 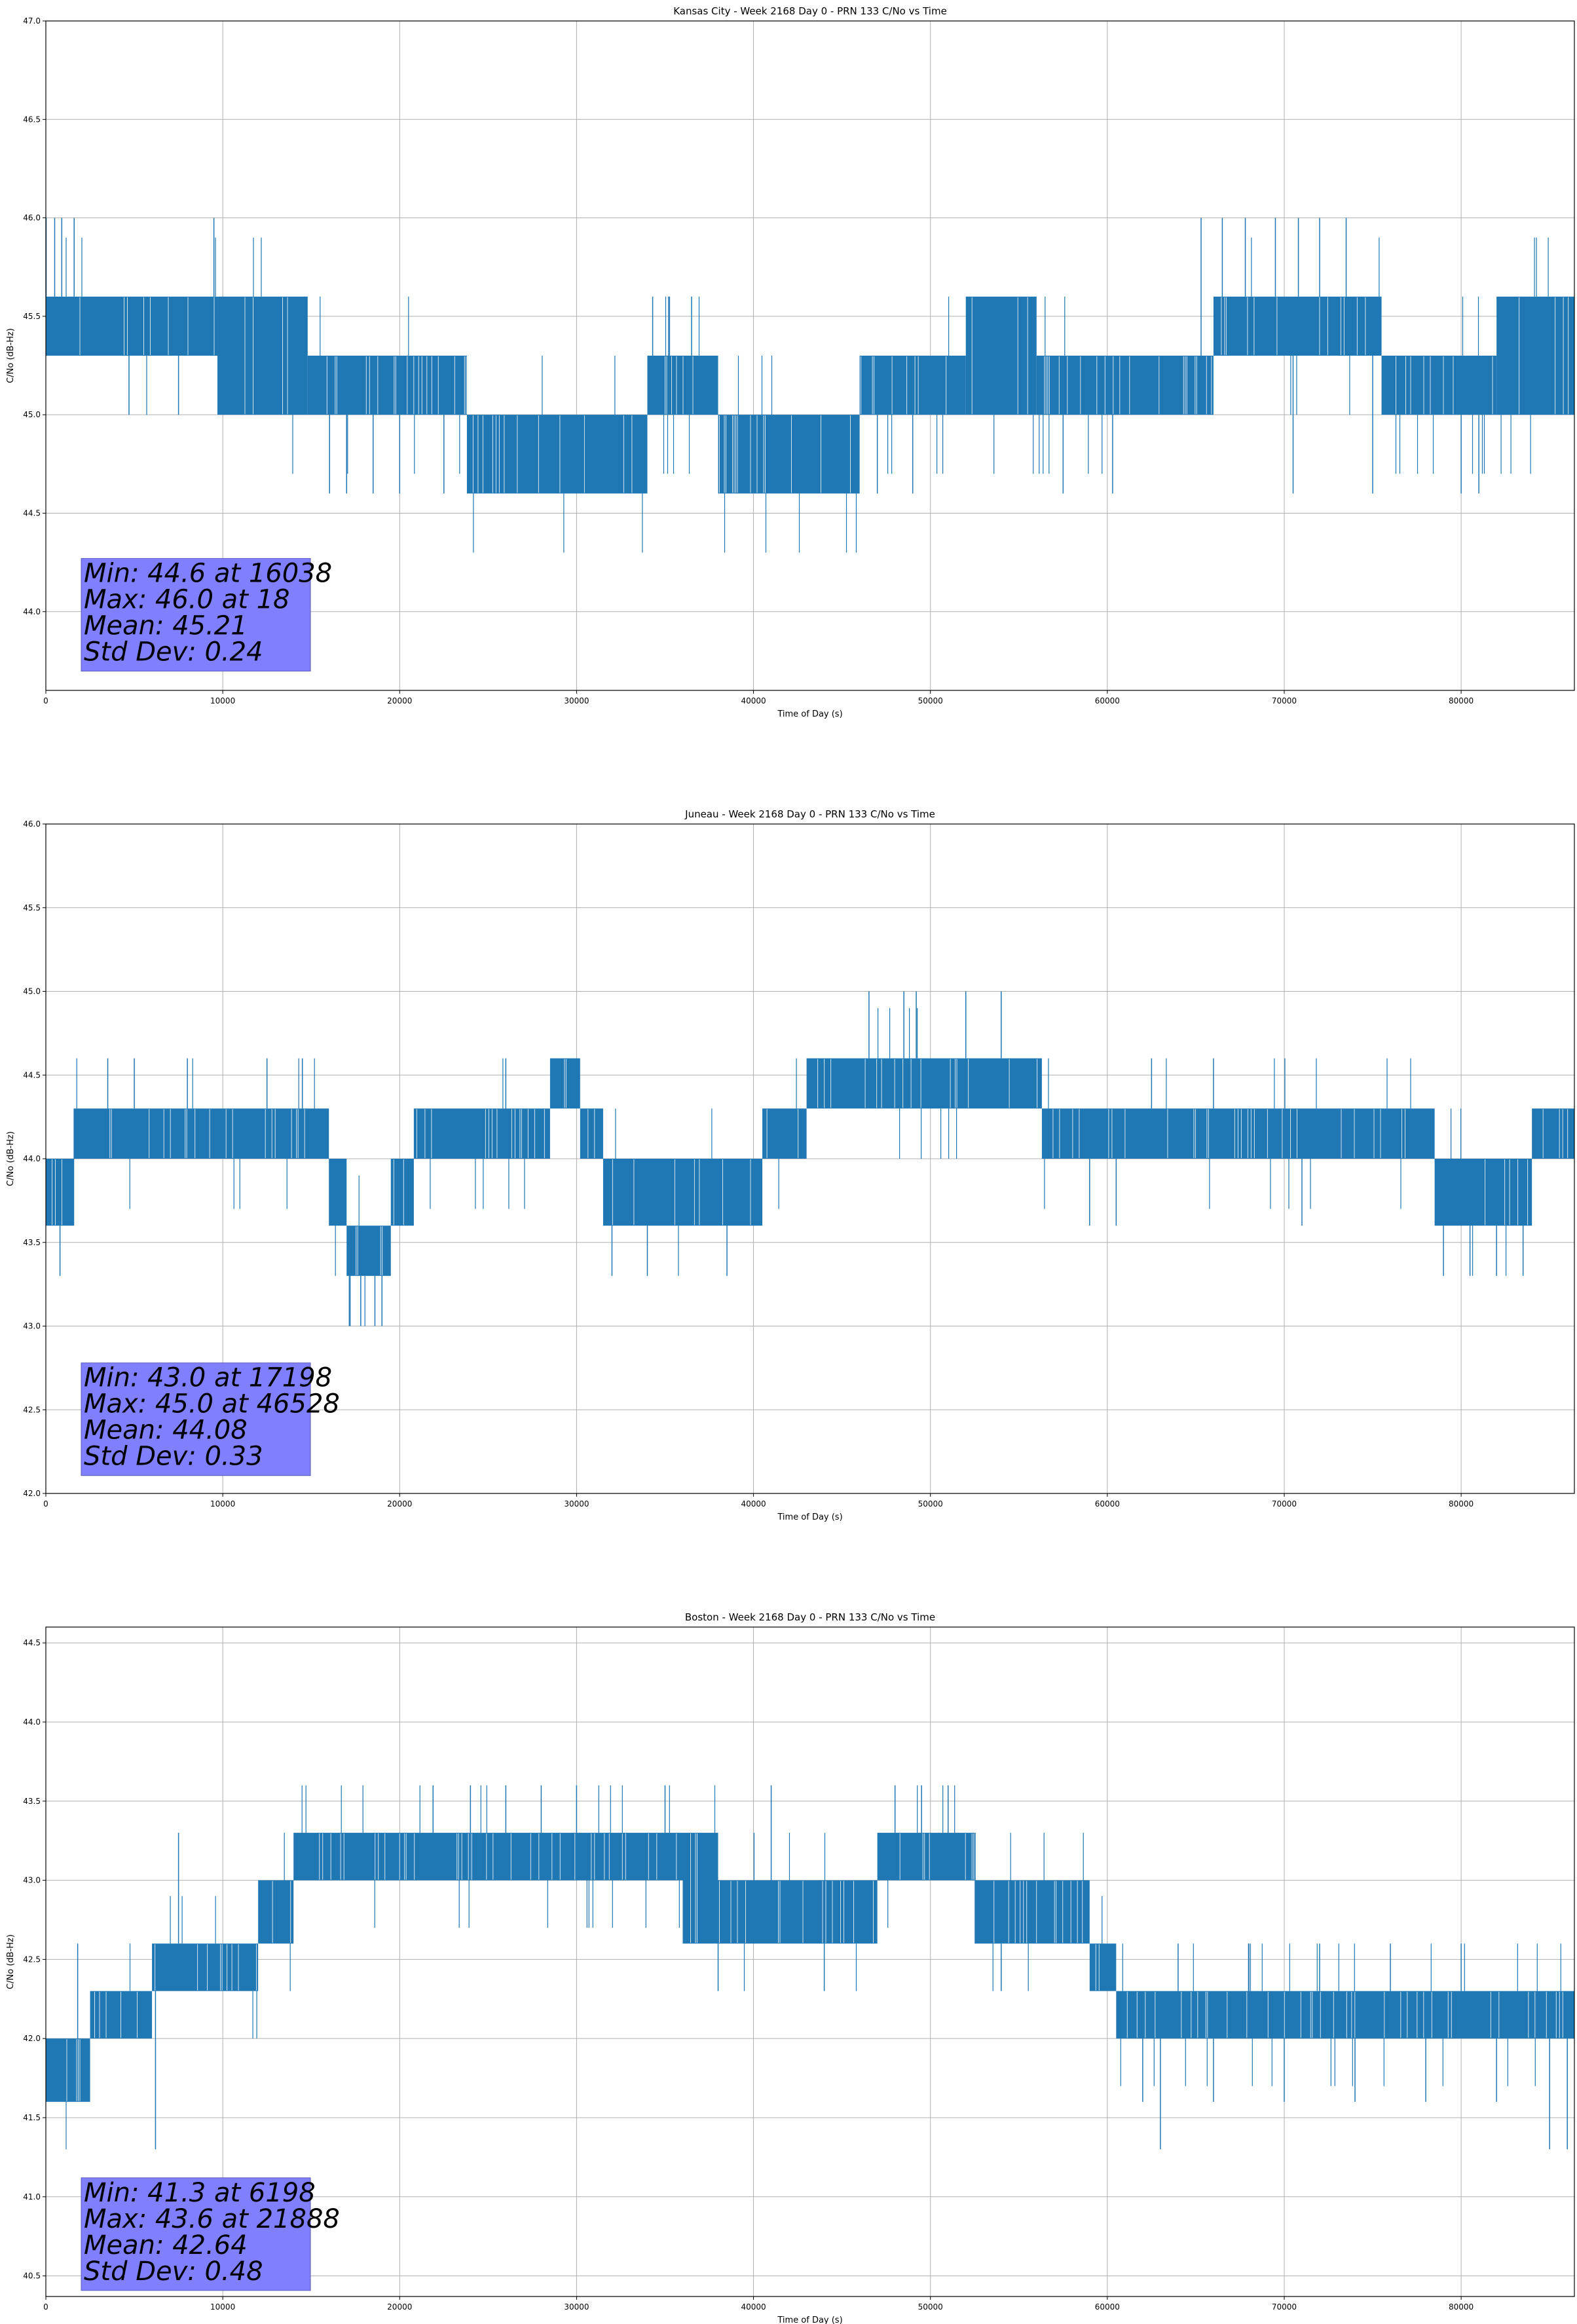 I want to click on stats-line: Min: 43.0 at 17198, so click(x=208, y=1378).